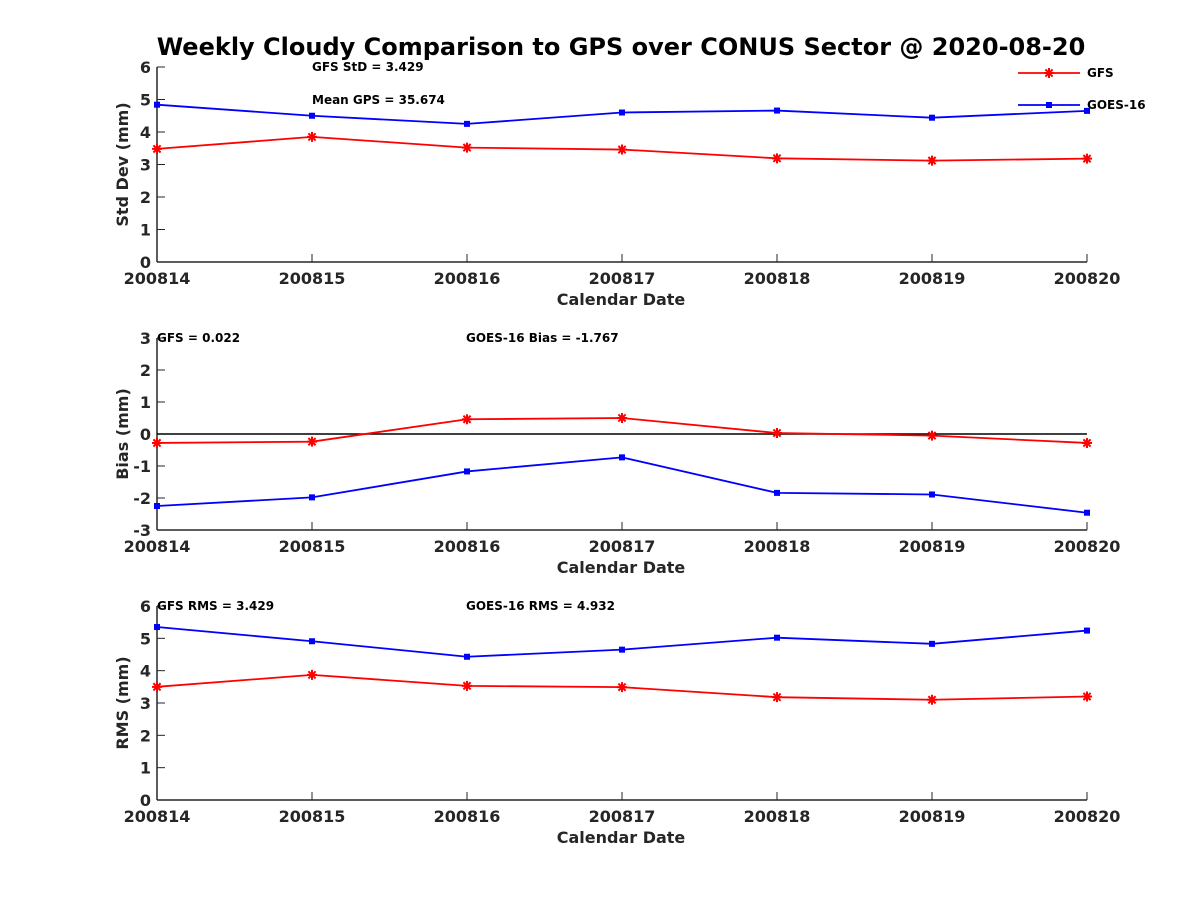  I want to click on bias-x-axis-label: Calendar Date, so click(621, 567).